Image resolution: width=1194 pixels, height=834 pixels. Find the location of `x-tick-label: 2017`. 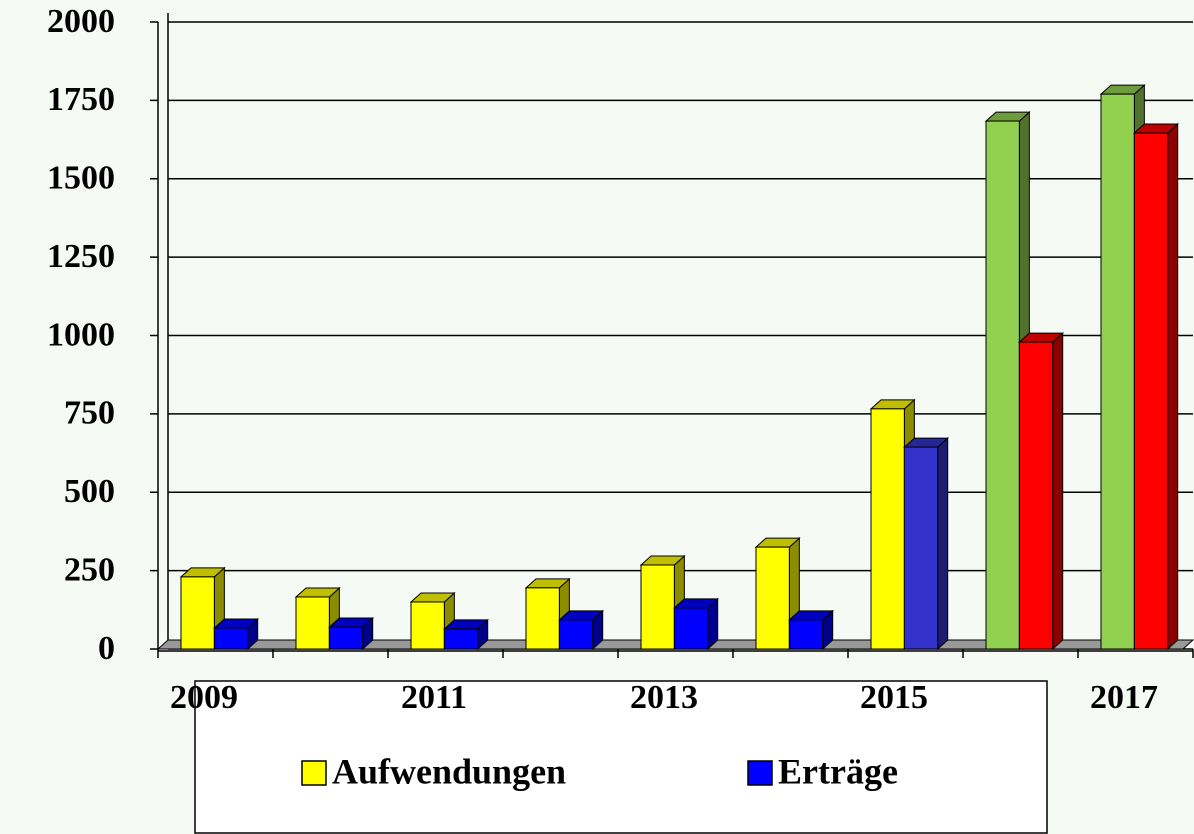

x-tick-label: 2017 is located at coordinates (1124, 697).